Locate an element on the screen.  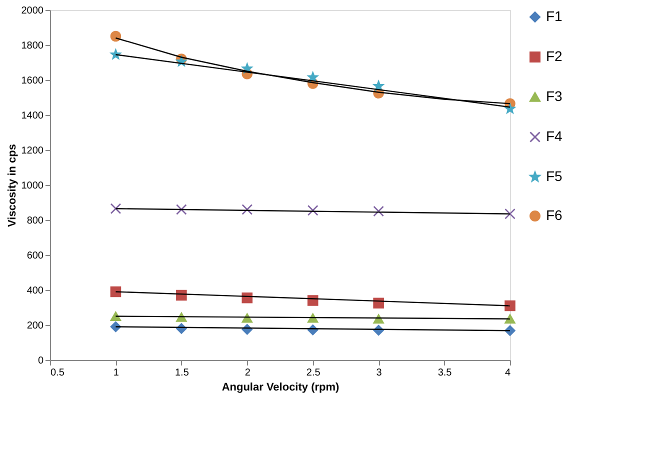
y-tick-label: 800 is located at coordinates (35, 221).